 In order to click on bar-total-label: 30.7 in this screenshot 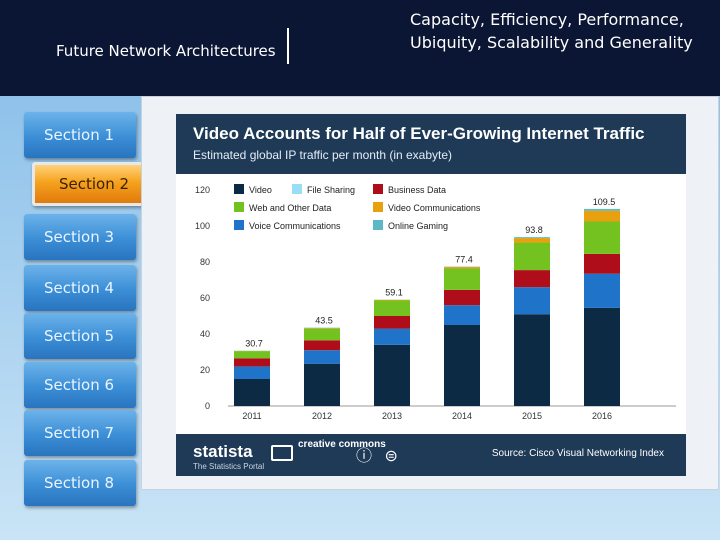, I will do `click(254, 344)`.